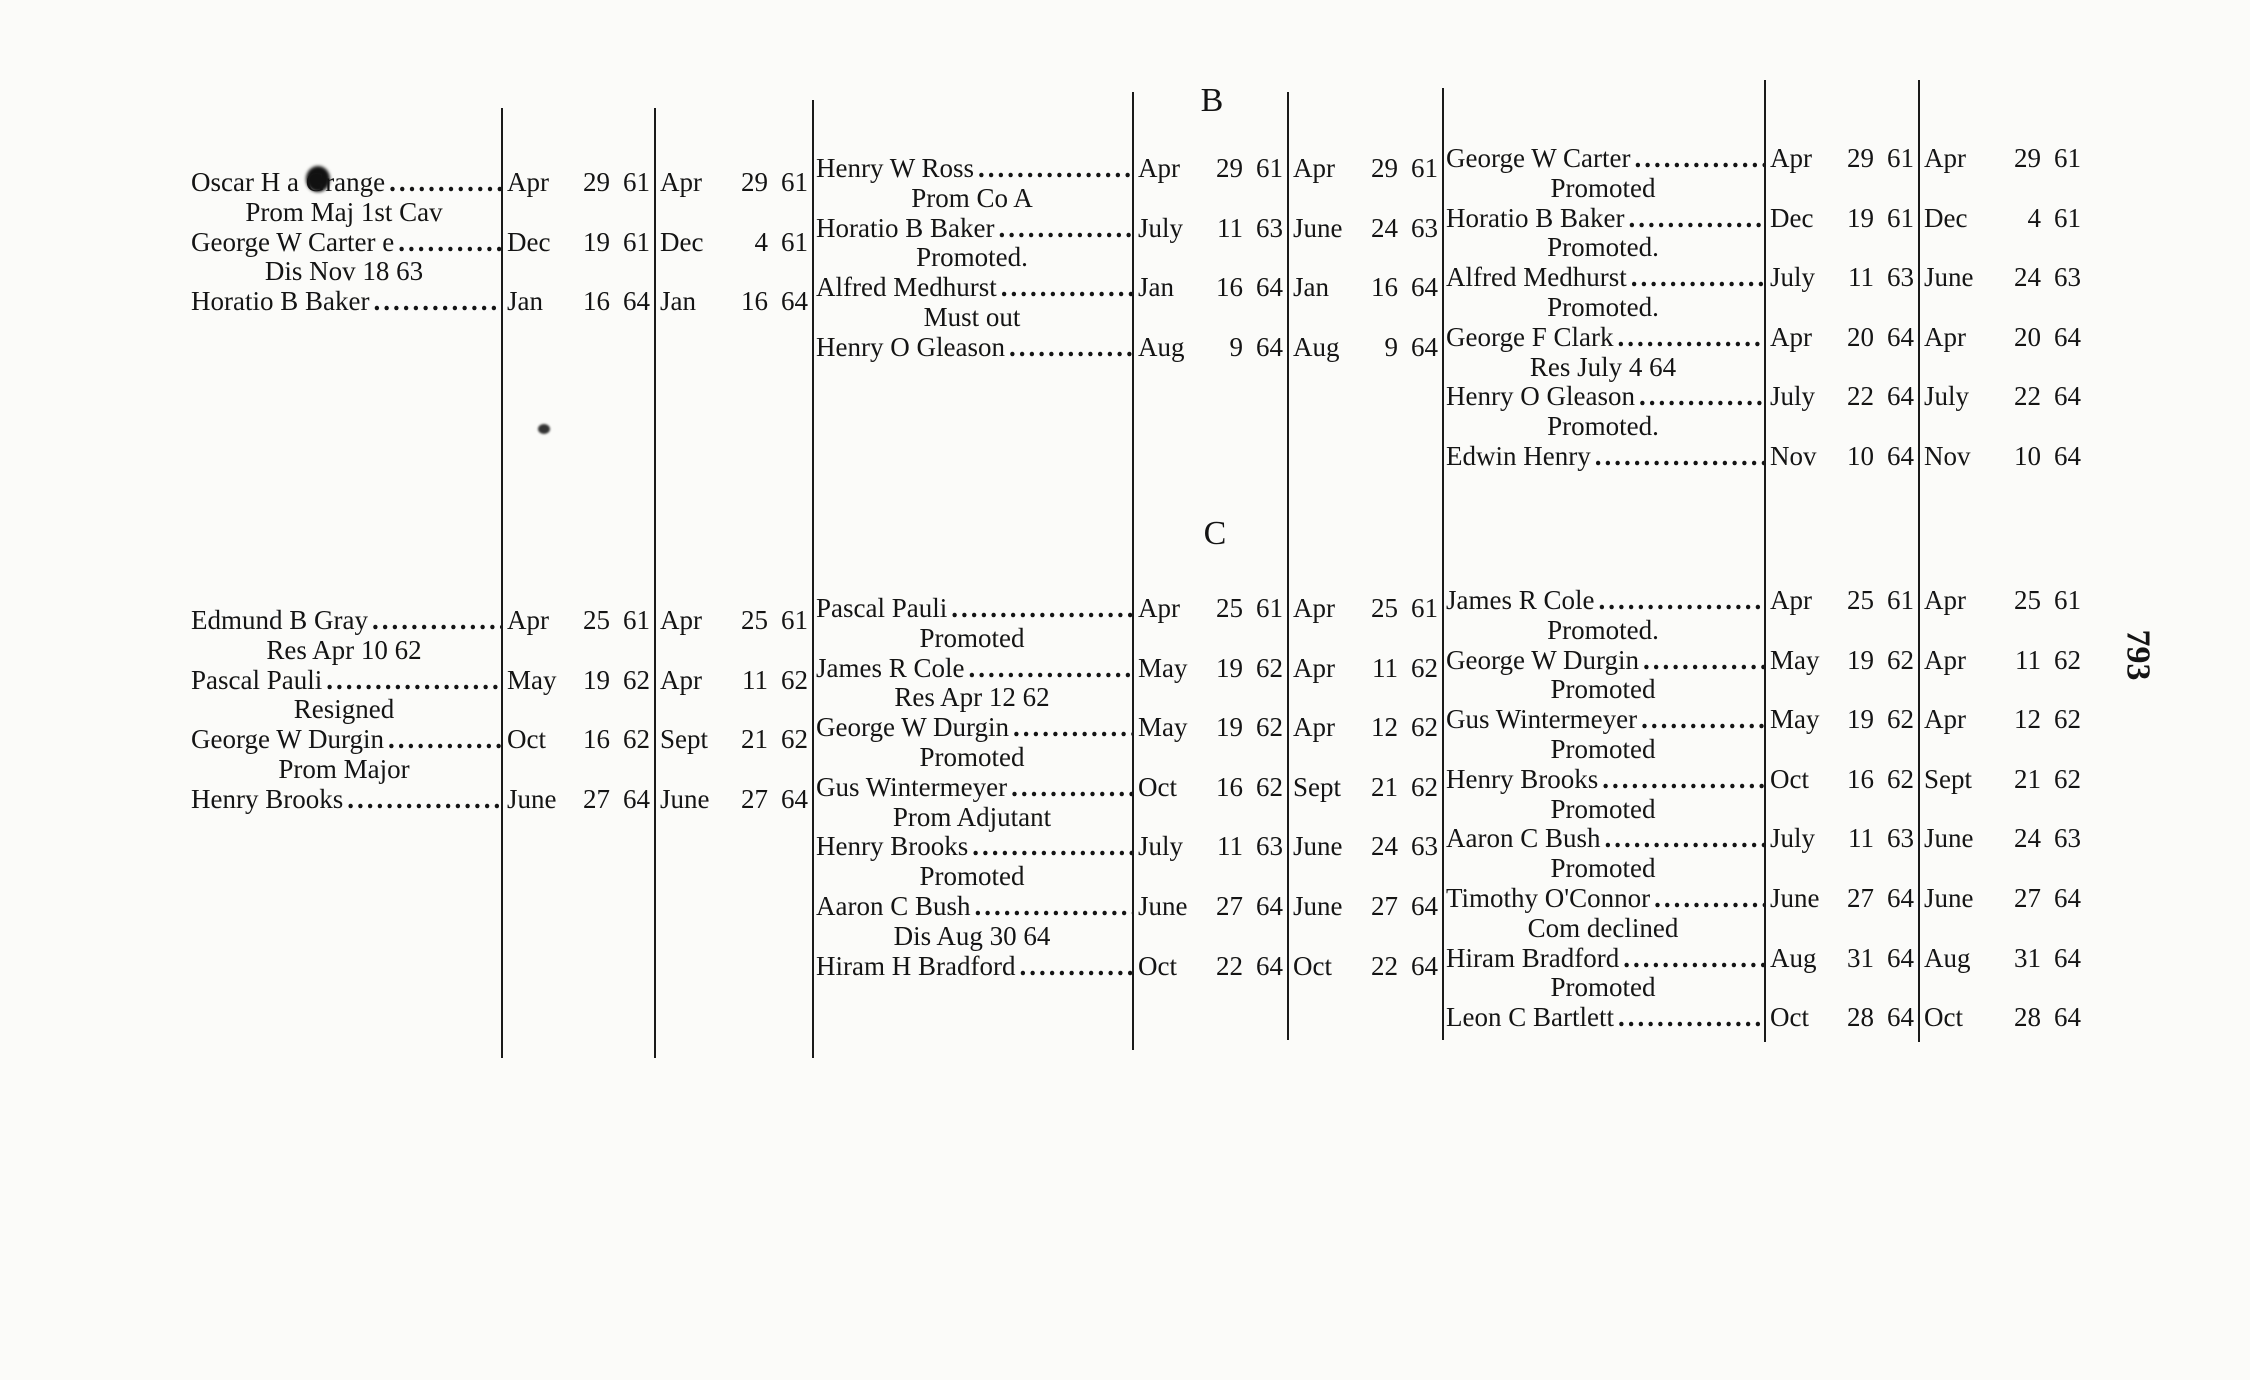 The width and height of the screenshot is (2250, 1380). Describe the element at coordinates (733, 620) in the screenshot. I see `rank-date: Apr 25 61` at that location.